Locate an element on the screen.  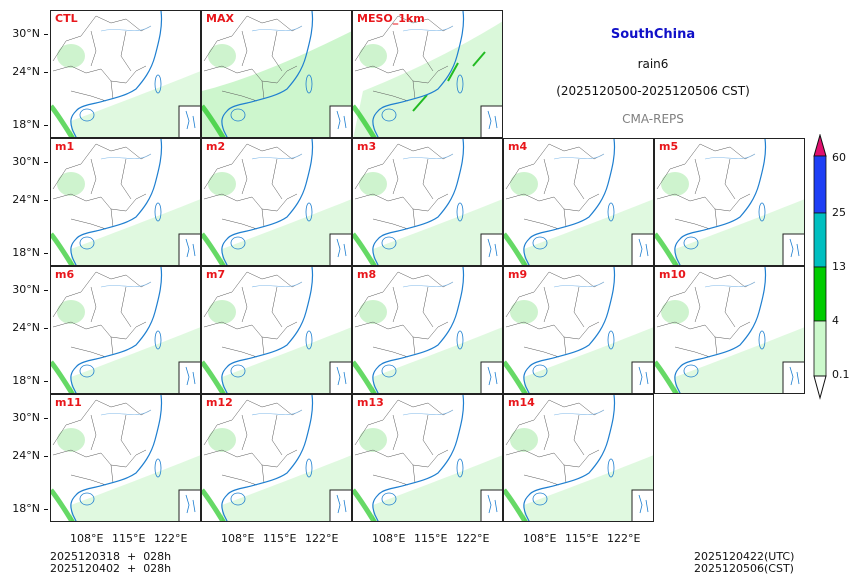
valid-time-cst: 2025120506(CST) is located at coordinates (744, 568).